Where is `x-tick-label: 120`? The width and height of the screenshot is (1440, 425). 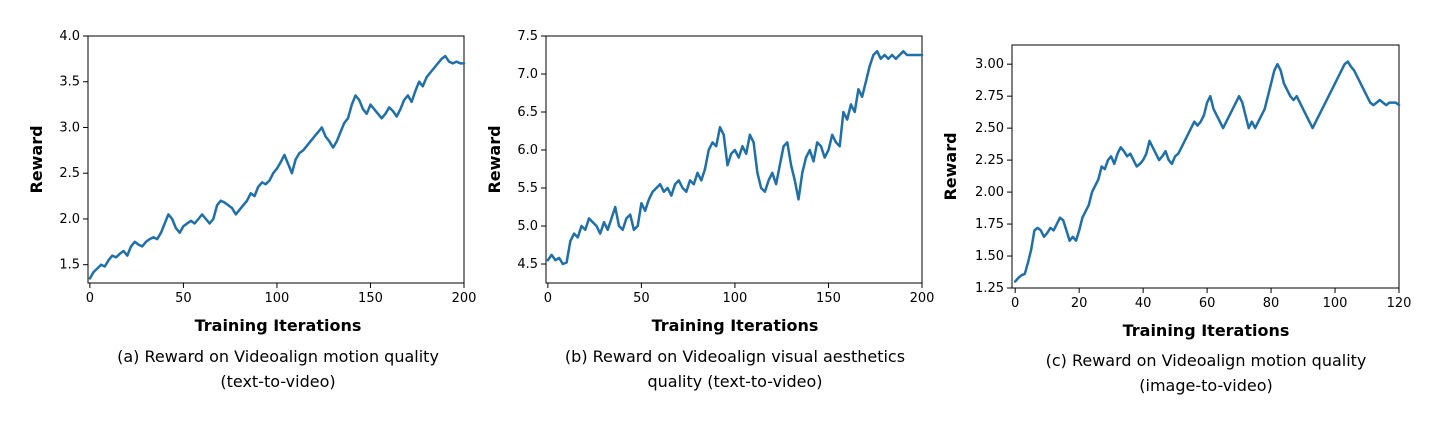
x-tick-label: 120 is located at coordinates (1399, 303).